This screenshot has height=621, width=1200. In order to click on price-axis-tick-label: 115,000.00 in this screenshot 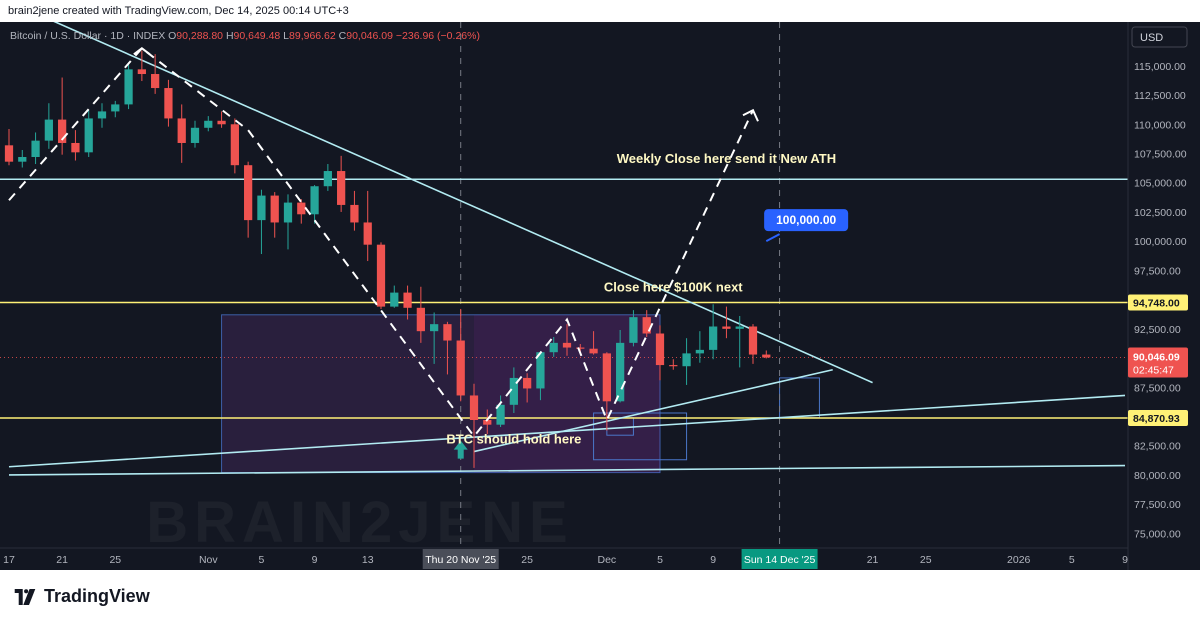, I will do `click(1160, 67)`.